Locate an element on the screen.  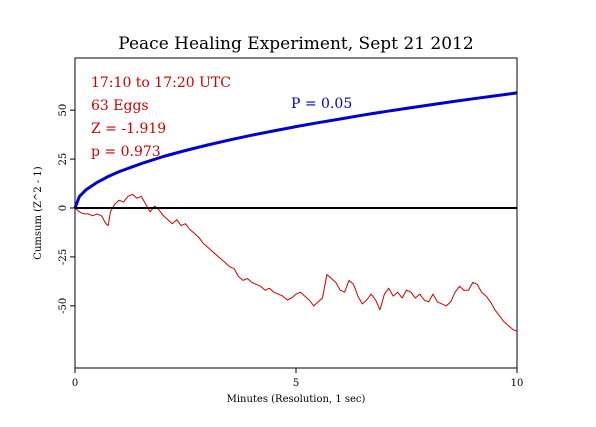
annotation-time-range: 17:10 to 17:20 UTC is located at coordinates (161, 83).